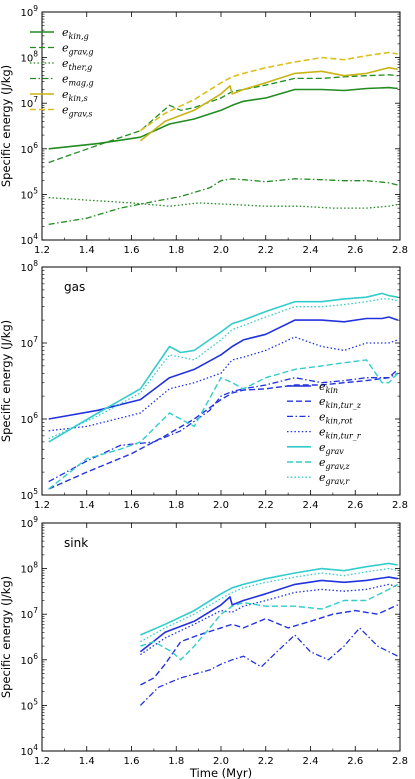  What do you see at coordinates (77, 64) in the screenshot?
I see `legend-entry: ether,g` at bounding box center [77, 64].